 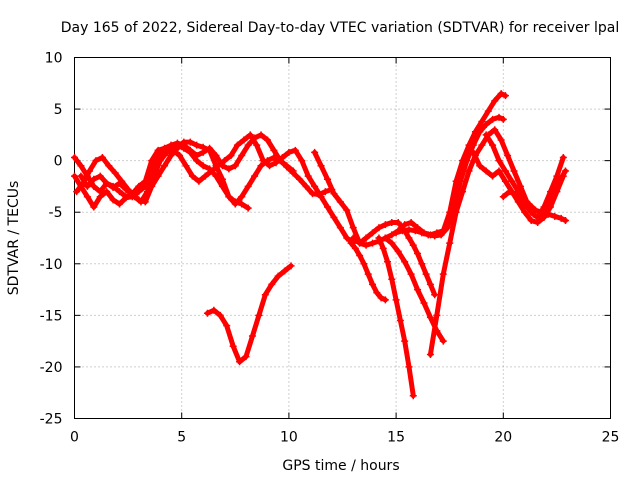 I want to click on y-tick-label: 0, so click(x=58, y=162).